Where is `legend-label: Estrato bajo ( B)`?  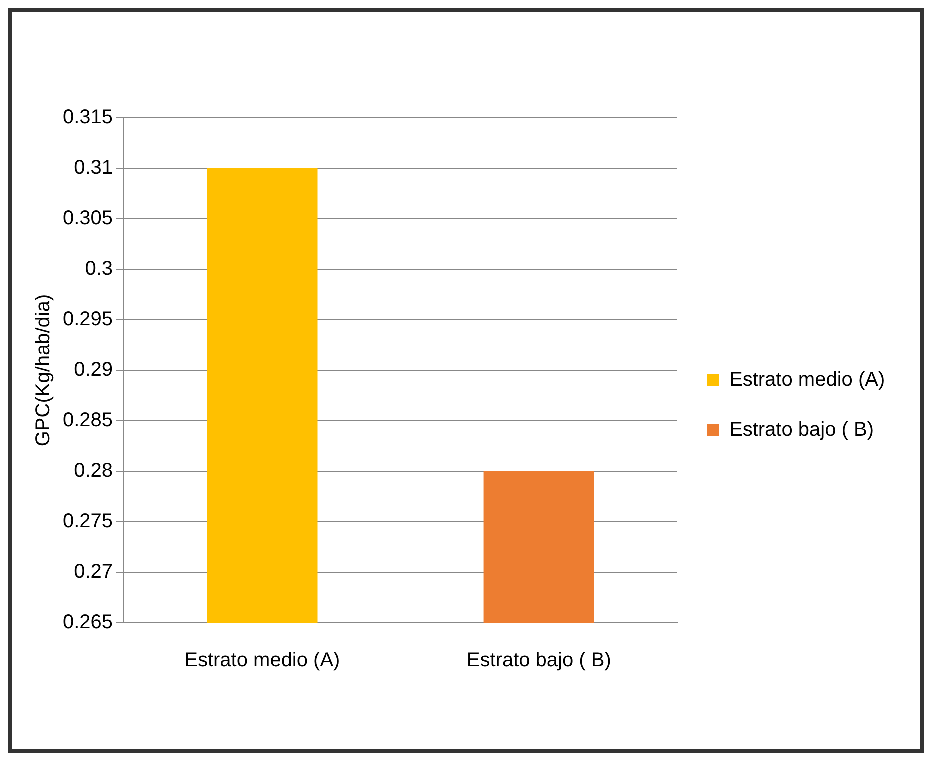
legend-label: Estrato bajo ( B) is located at coordinates (802, 430).